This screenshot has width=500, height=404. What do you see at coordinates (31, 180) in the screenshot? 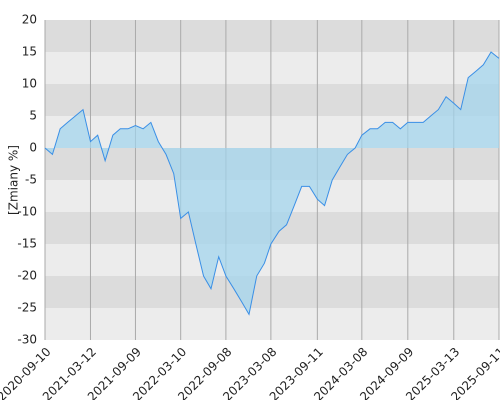
I see `y-tick-label: -5` at bounding box center [31, 180].